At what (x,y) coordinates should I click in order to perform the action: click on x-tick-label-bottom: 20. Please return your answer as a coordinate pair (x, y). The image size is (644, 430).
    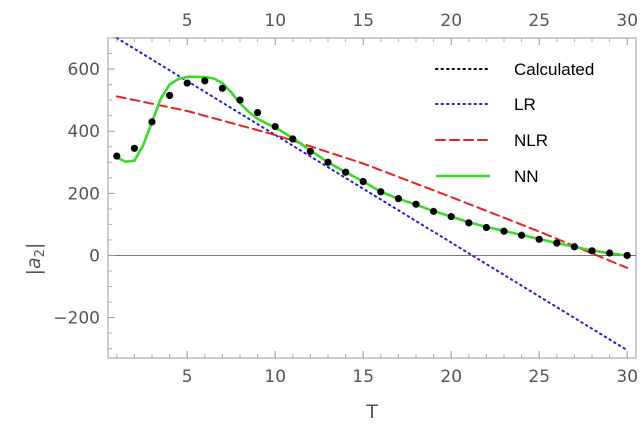
    Looking at the image, I should click on (451, 377).